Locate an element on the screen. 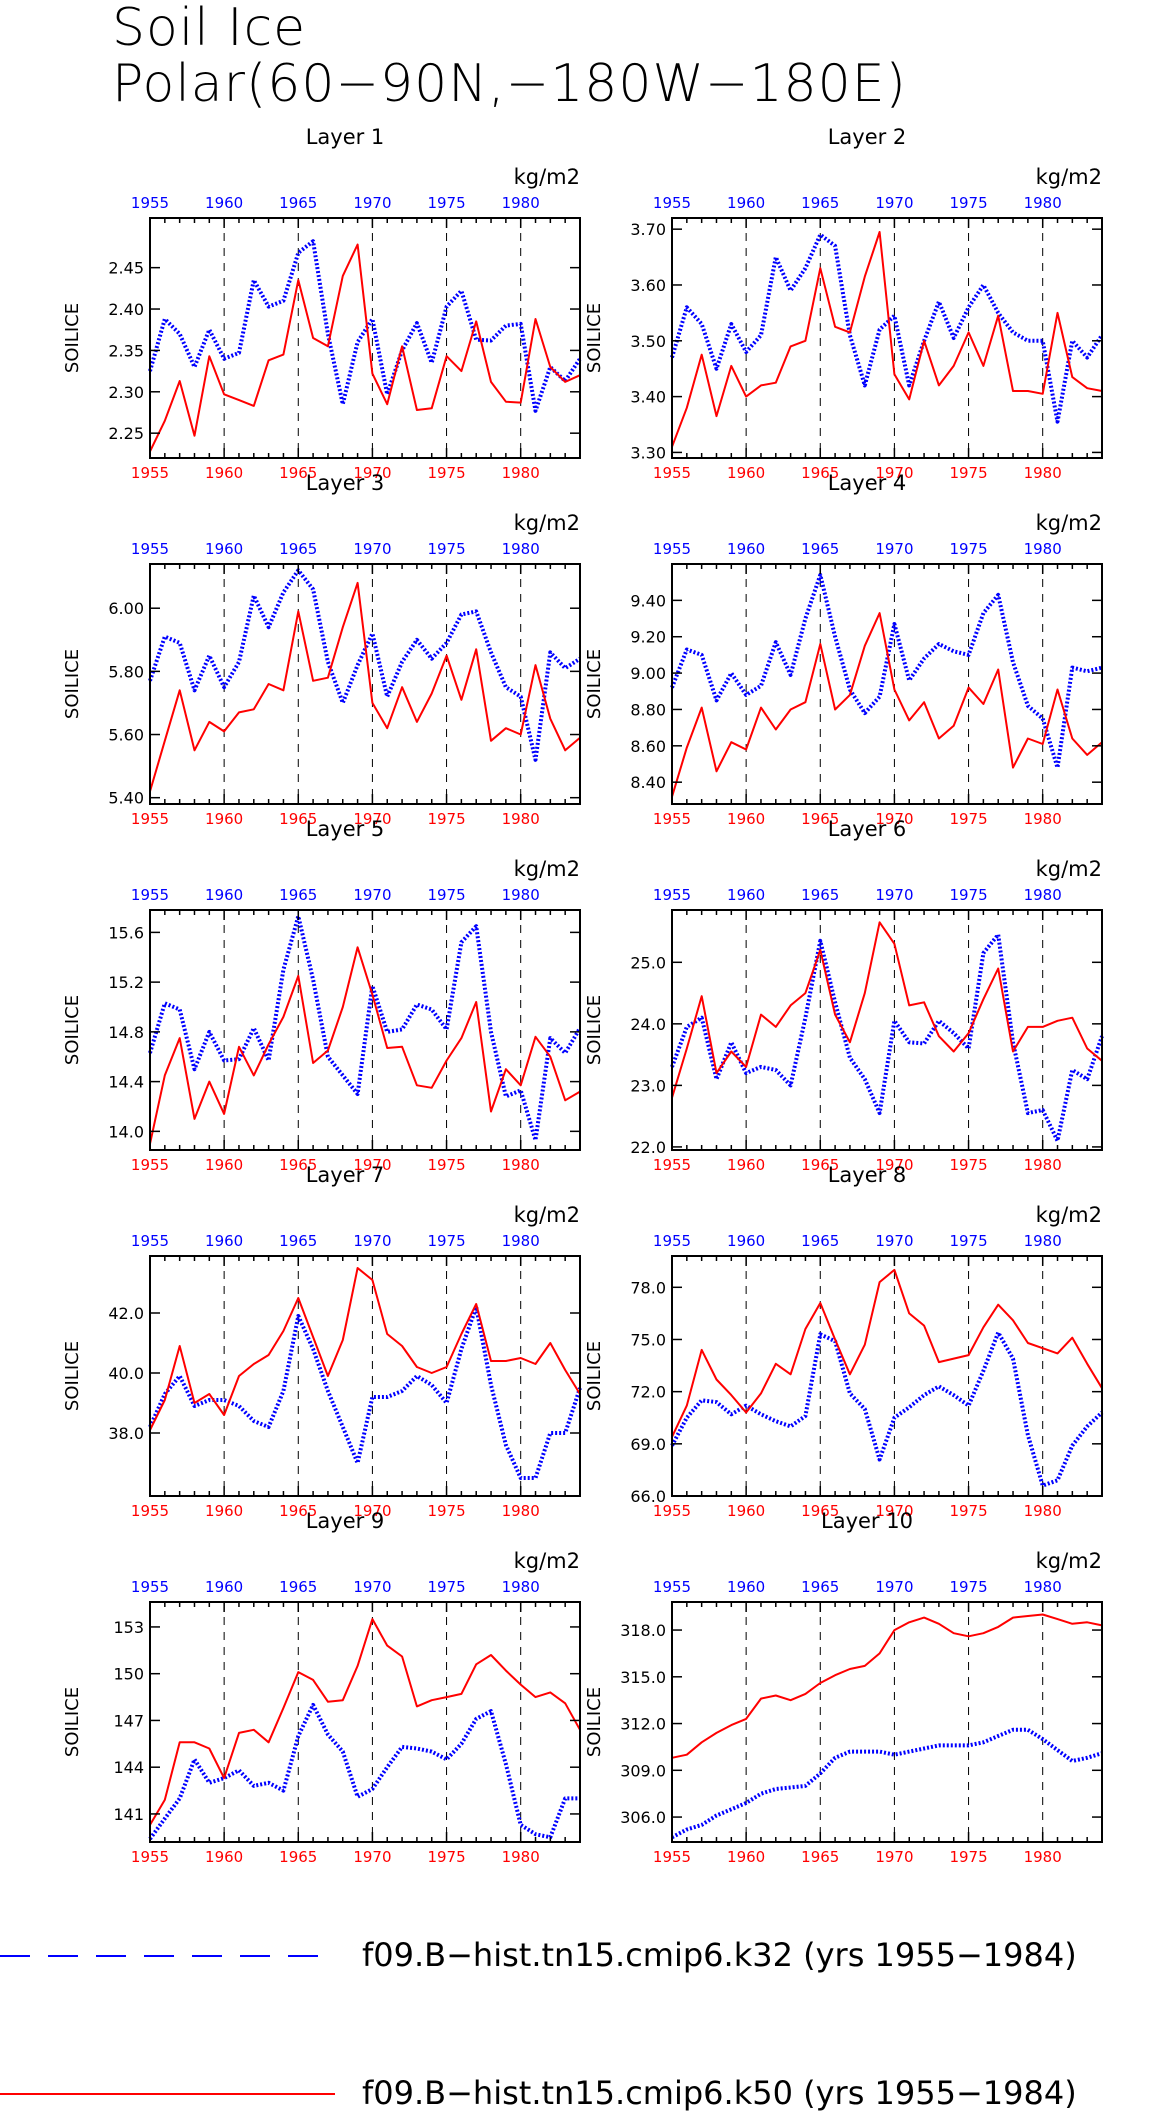  panel-4-units: kg/m2 is located at coordinates (1069, 523).